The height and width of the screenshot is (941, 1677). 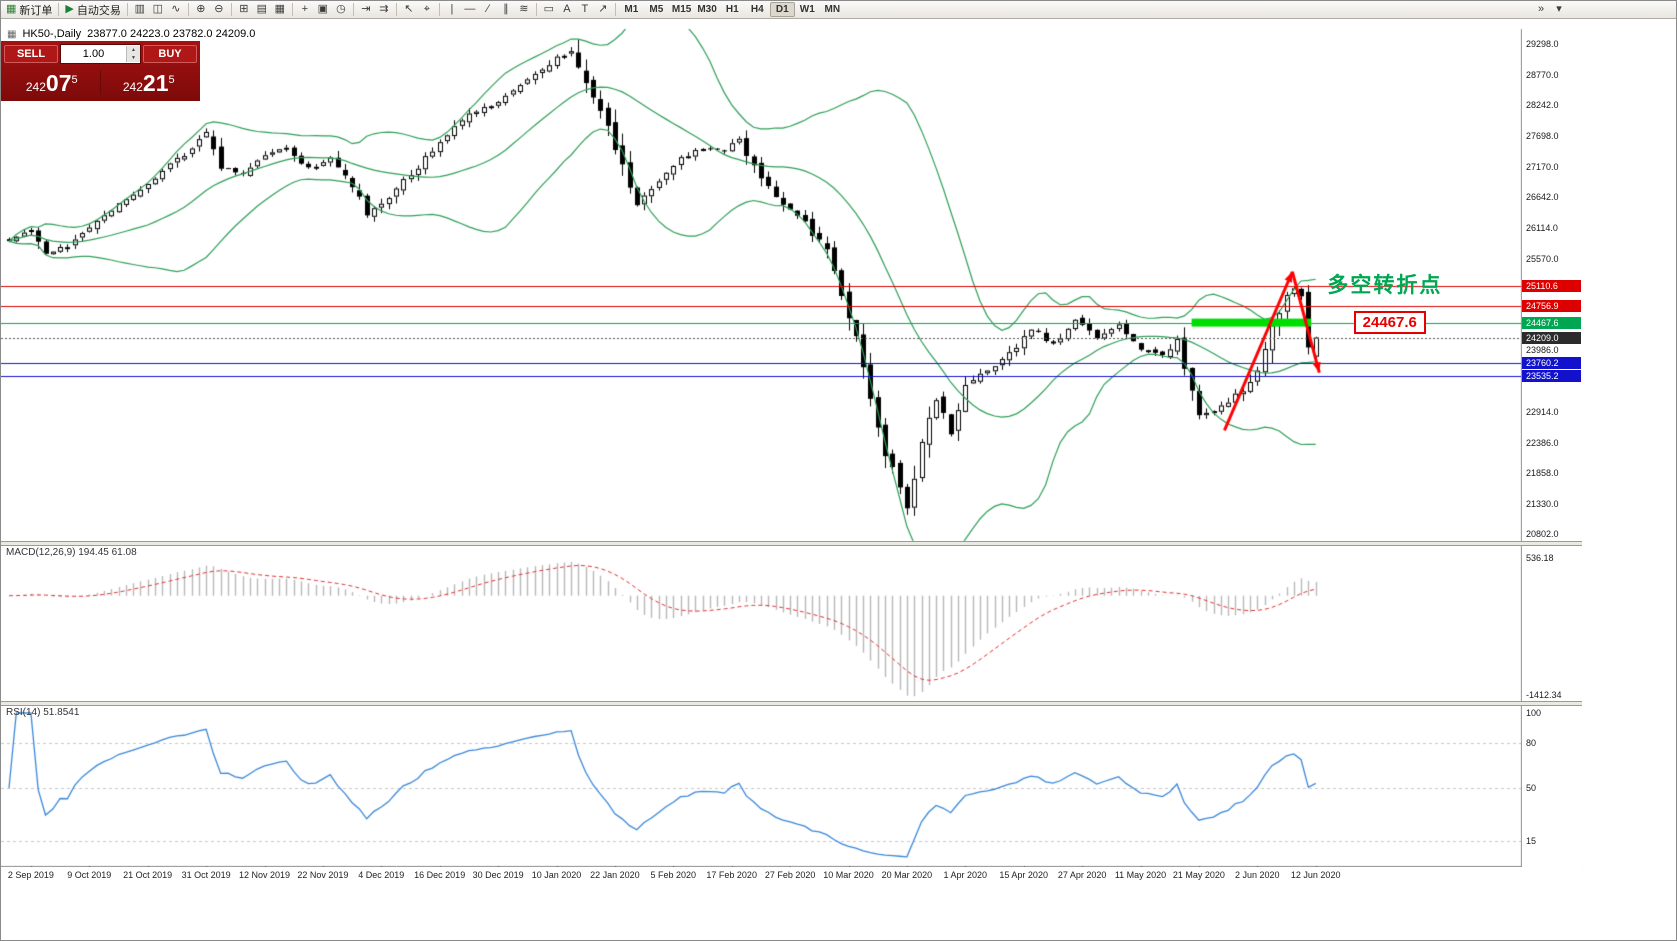 What do you see at coordinates (524, 9) in the screenshot?
I see `fibonacci-button: ≋` at bounding box center [524, 9].